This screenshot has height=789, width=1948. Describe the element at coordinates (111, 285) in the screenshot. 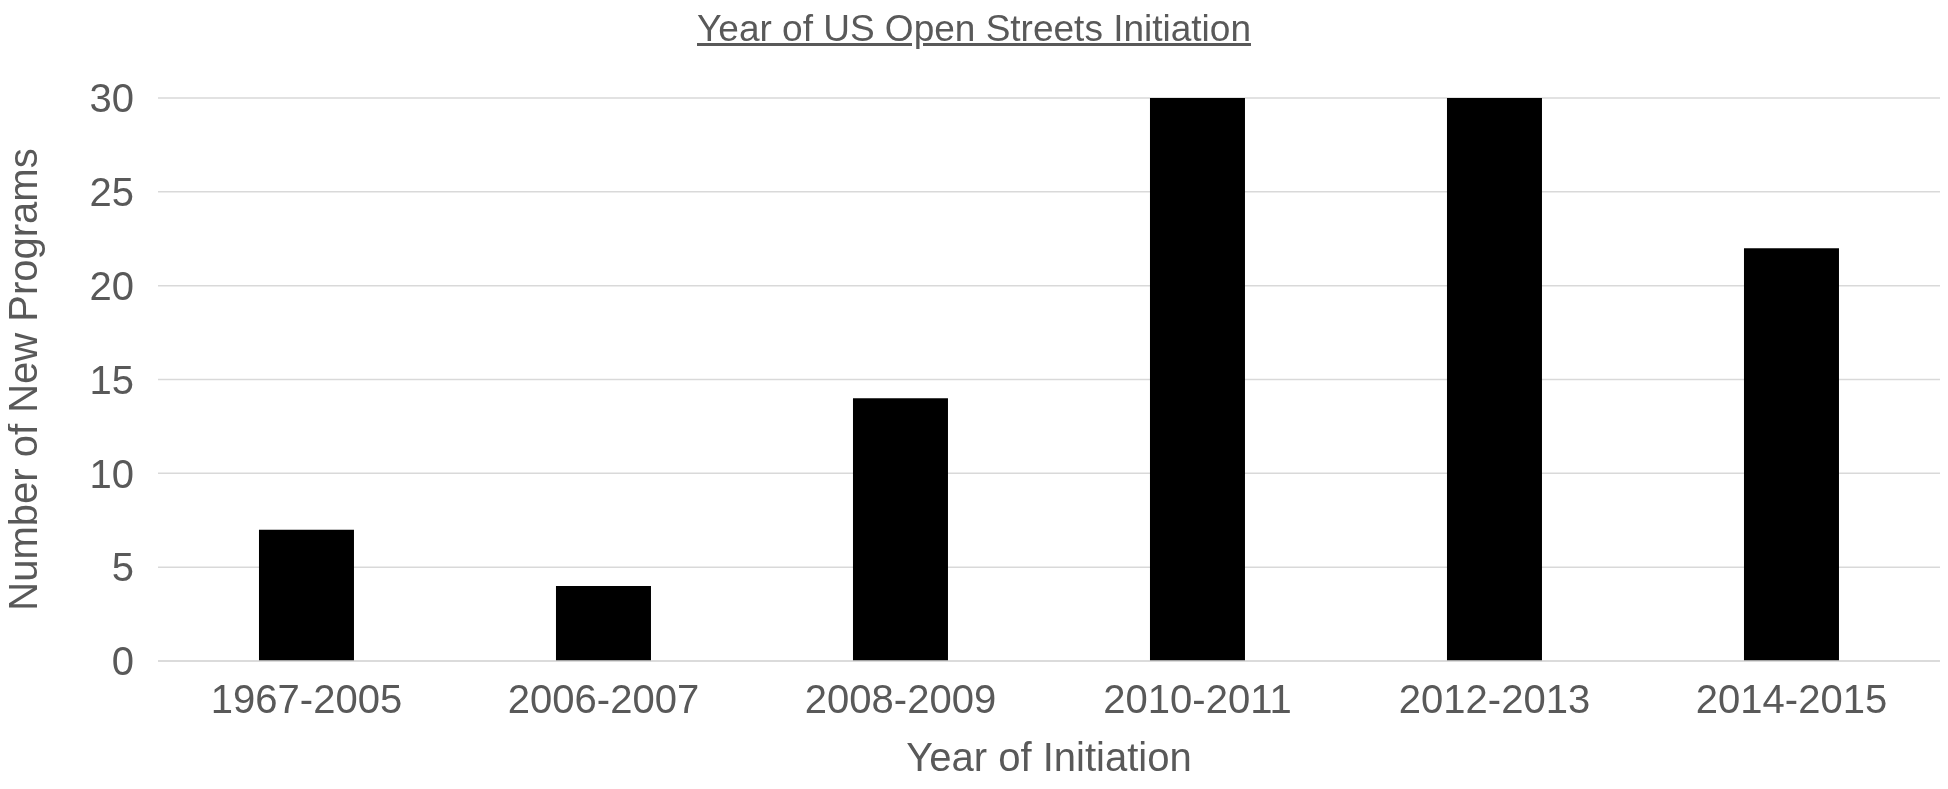

I see `y-tick-label: 20` at that location.